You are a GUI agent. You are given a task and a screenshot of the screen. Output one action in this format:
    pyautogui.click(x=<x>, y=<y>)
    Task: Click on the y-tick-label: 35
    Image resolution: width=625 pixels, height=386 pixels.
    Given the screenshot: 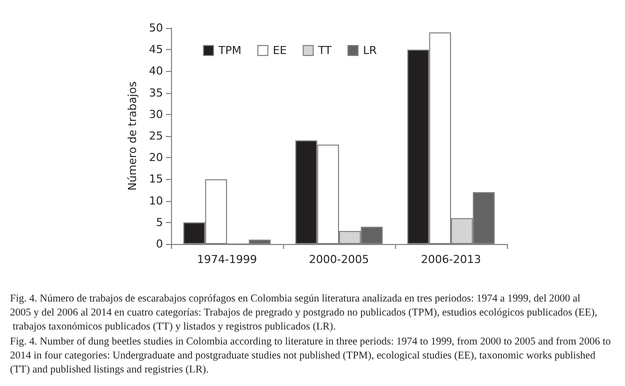 What is the action you would take?
    pyautogui.click(x=156, y=93)
    